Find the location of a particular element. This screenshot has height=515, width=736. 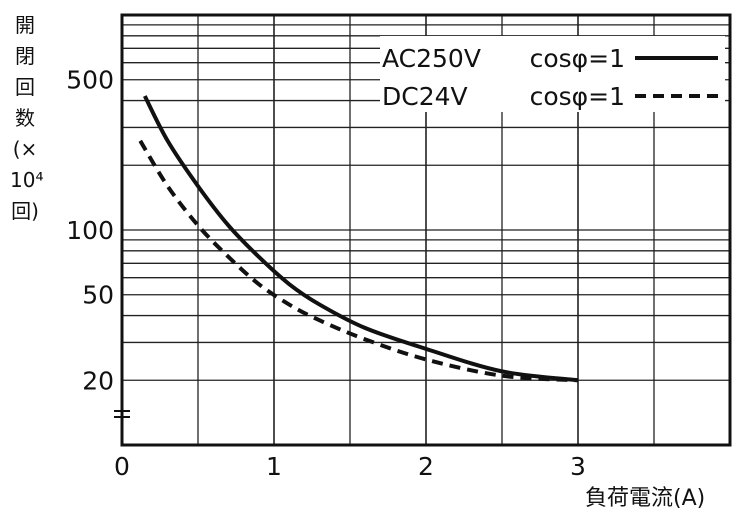

x-tick-label: 2 is located at coordinates (426, 466).